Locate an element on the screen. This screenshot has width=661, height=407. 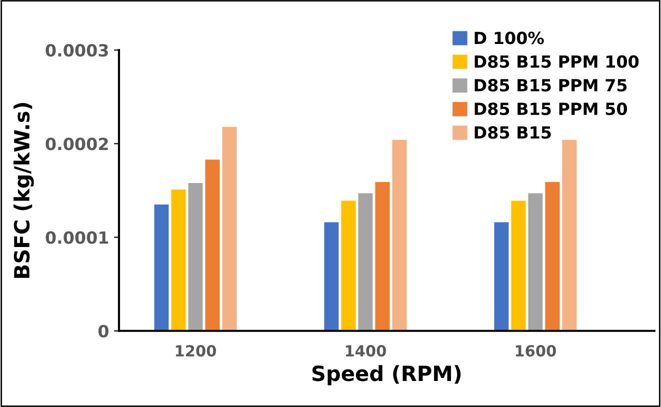
x-tick-label: 1400 is located at coordinates (366, 351).